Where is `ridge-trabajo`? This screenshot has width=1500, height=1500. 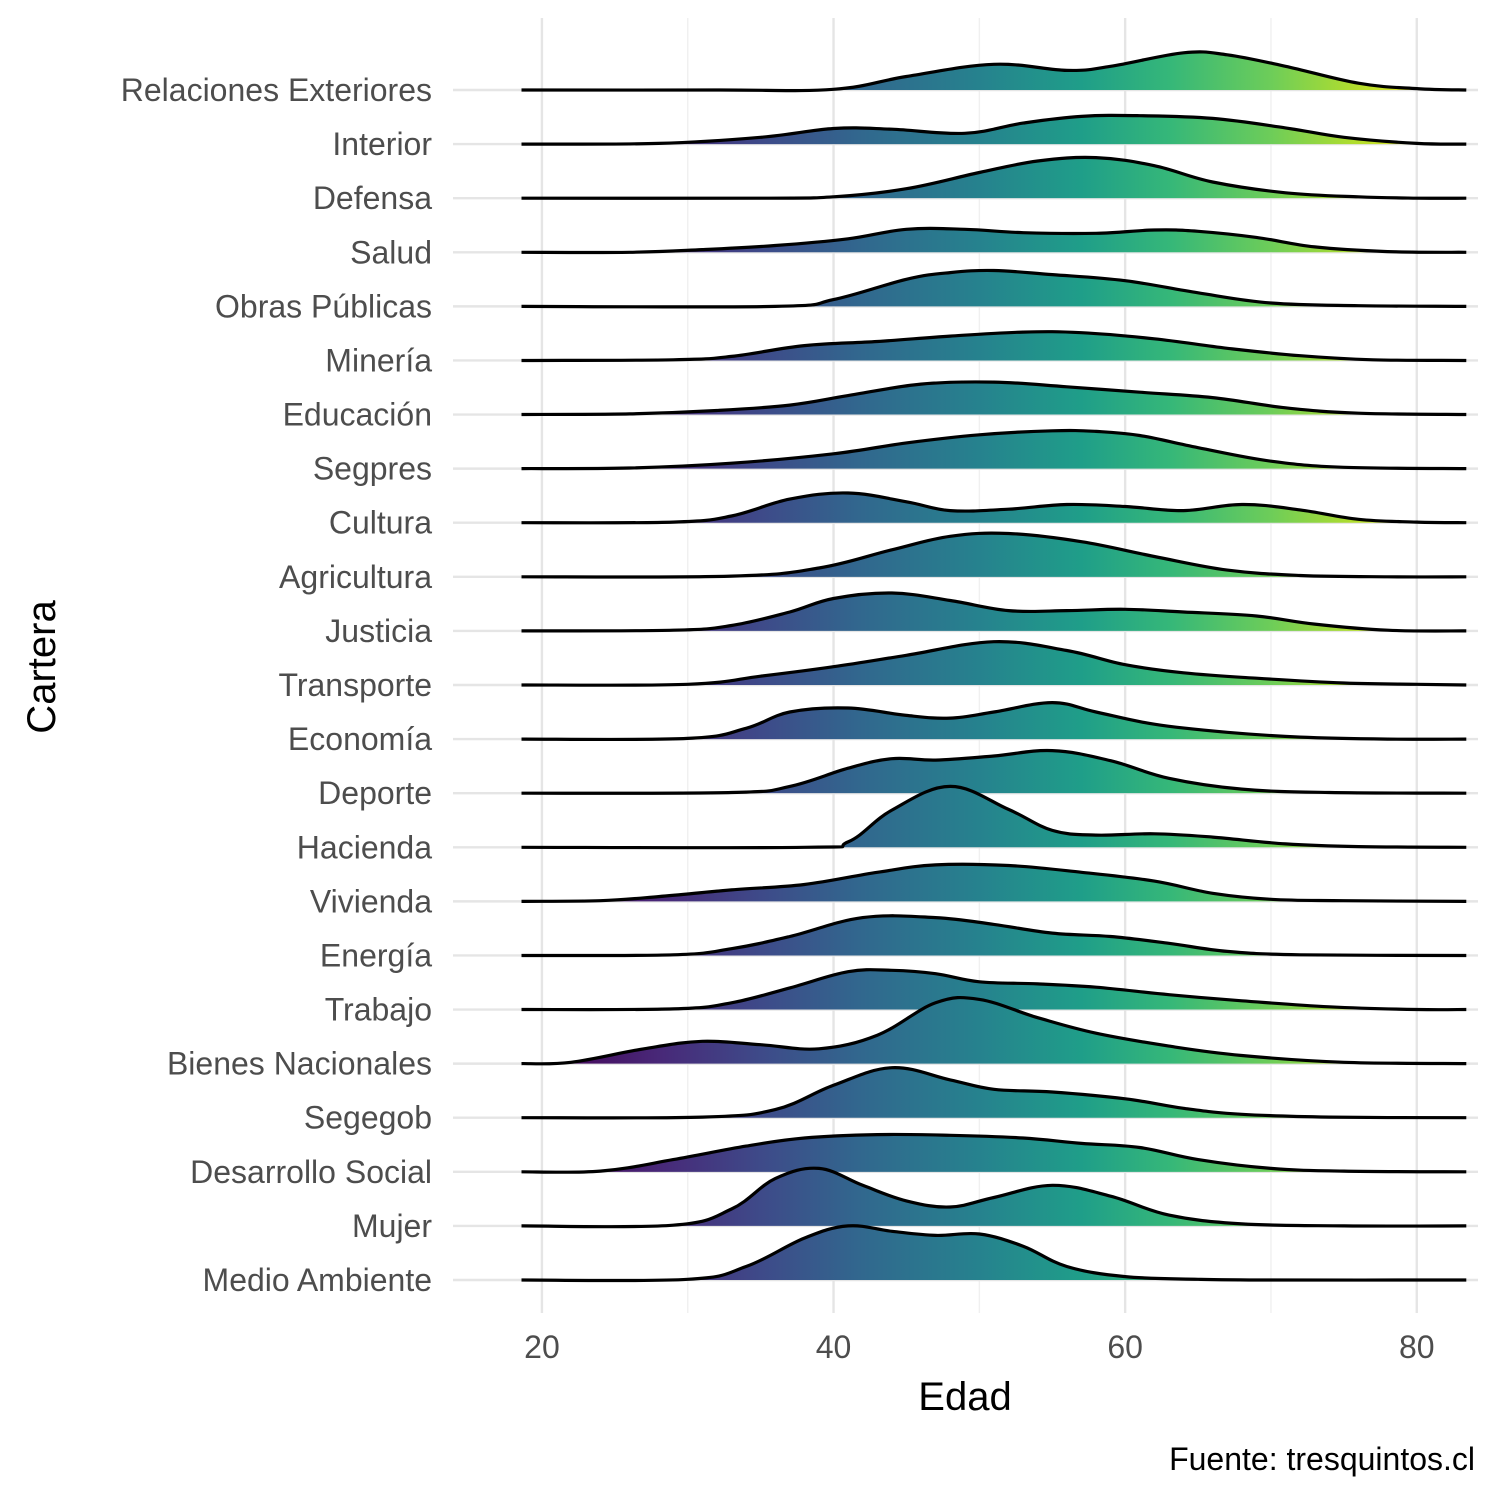
ridge-trabajo is located at coordinates (994, 990).